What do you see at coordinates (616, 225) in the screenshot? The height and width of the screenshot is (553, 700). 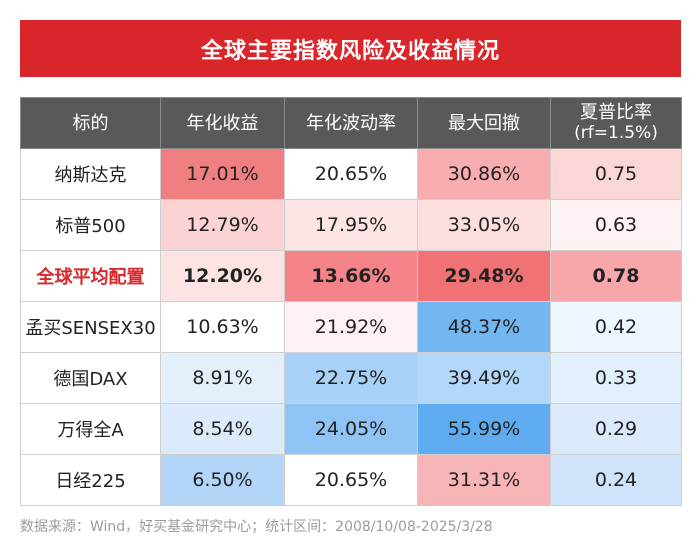 I see `sharpe-cell: 0.63` at bounding box center [616, 225].